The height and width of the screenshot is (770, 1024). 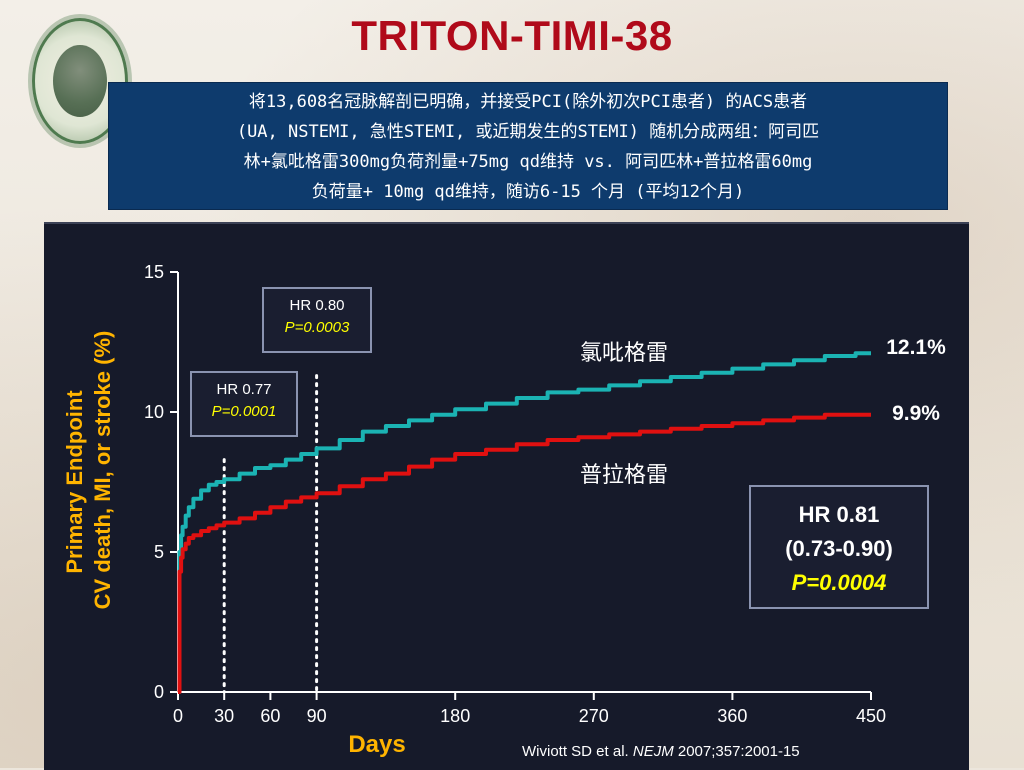 I want to click on portrait-emblem, so click(x=80, y=81).